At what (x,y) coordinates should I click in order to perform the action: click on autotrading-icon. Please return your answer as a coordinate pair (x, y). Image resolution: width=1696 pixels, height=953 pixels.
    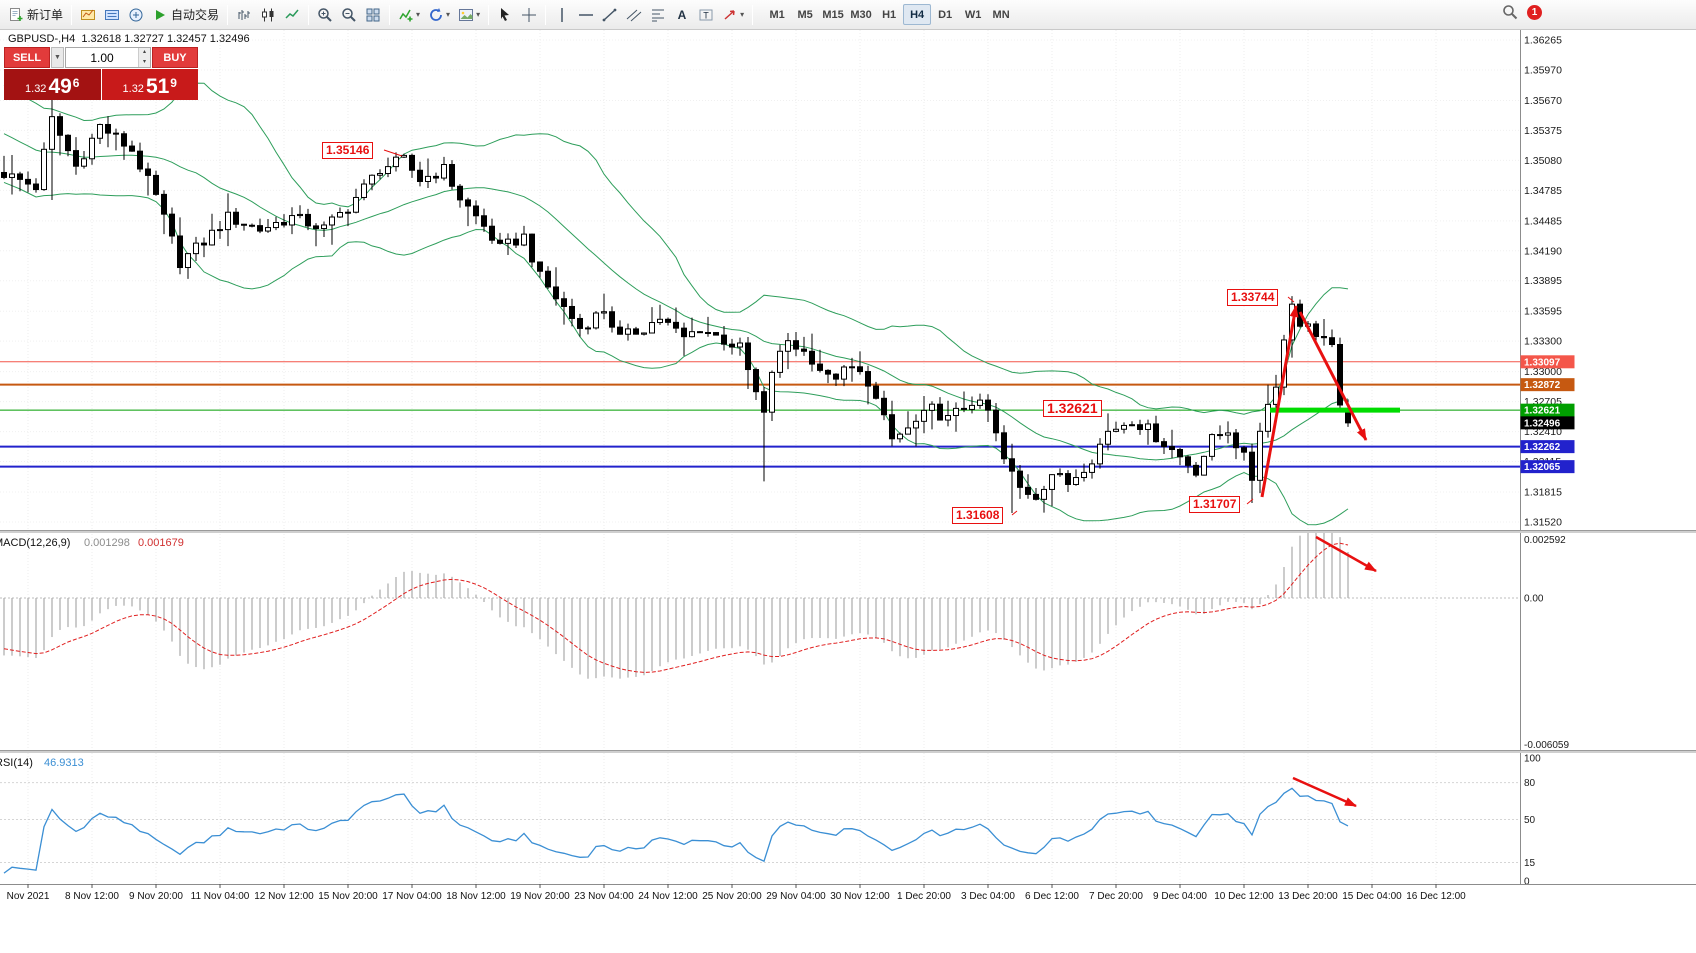
    Looking at the image, I should click on (160, 15).